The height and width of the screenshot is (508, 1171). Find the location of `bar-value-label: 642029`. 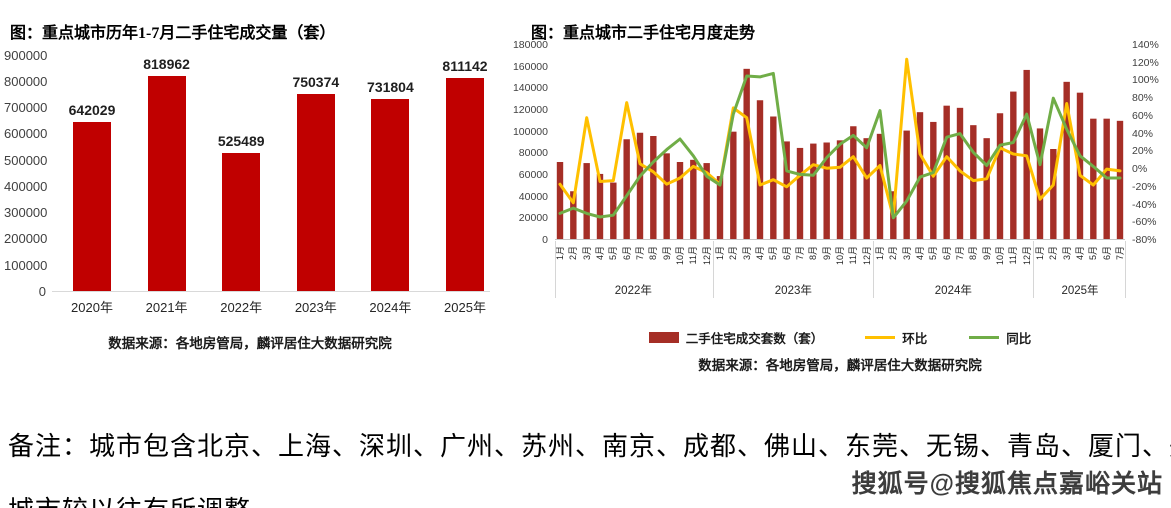

bar-value-label: 642029 is located at coordinates (92, 110).